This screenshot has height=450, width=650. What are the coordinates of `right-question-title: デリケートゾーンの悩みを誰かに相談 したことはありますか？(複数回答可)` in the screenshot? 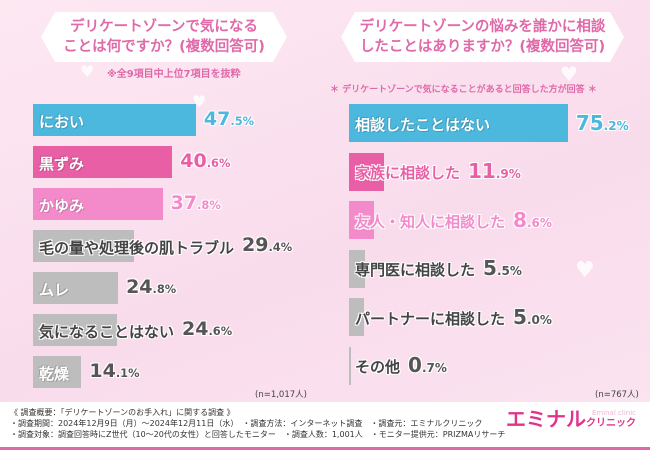 It's located at (482, 37).